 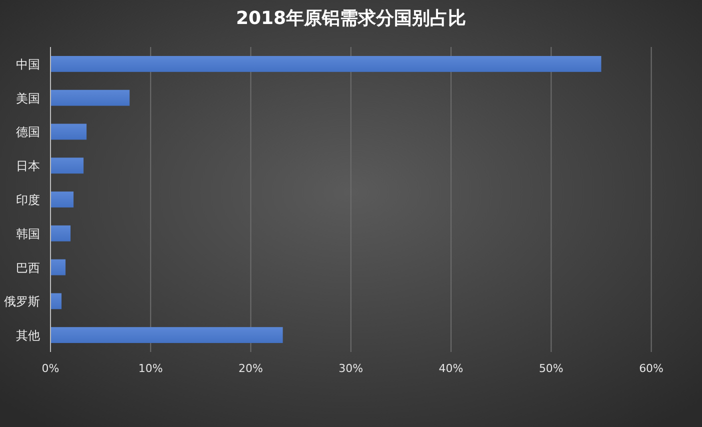 I want to click on y-tick-label: 美国, so click(x=28, y=98).